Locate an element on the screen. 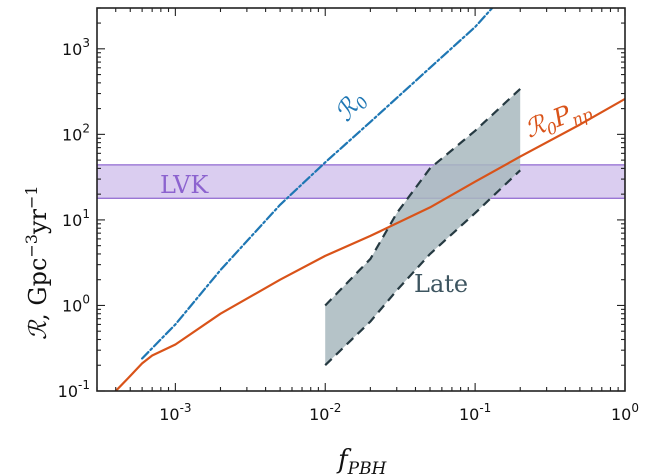 Image resolution: width=656 pixels, height=474 pixels. y-tick-label: 10¹ is located at coordinates (76, 218).